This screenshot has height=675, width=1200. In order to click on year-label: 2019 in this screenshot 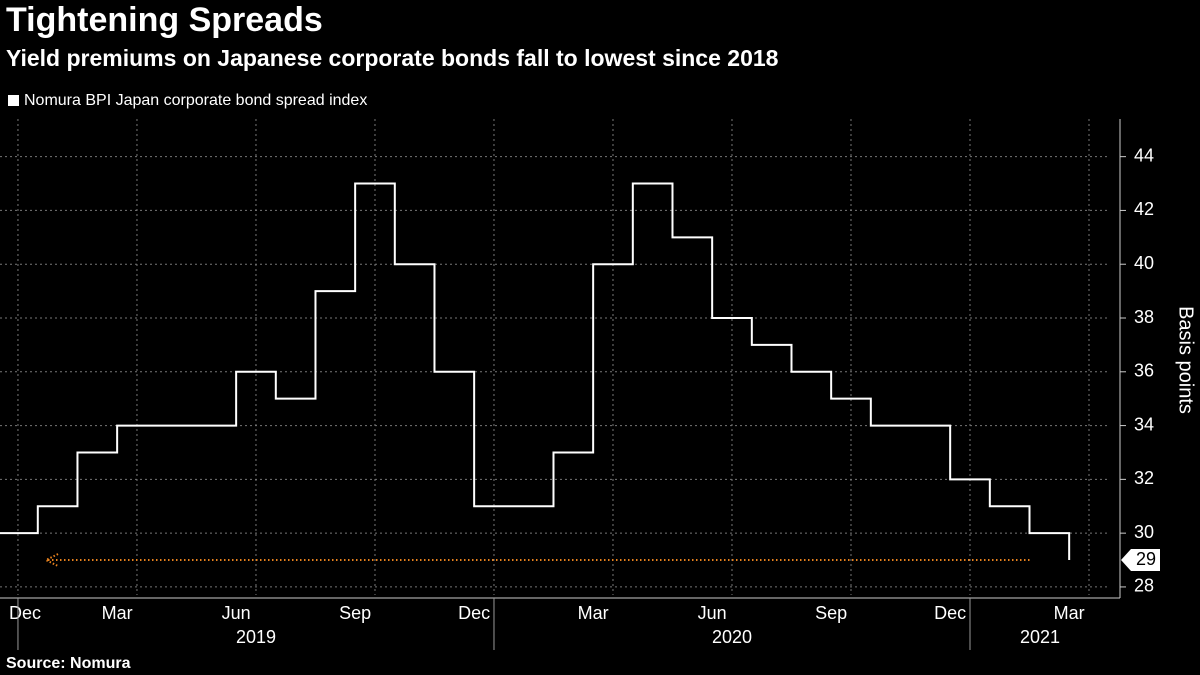, I will do `click(256, 637)`.